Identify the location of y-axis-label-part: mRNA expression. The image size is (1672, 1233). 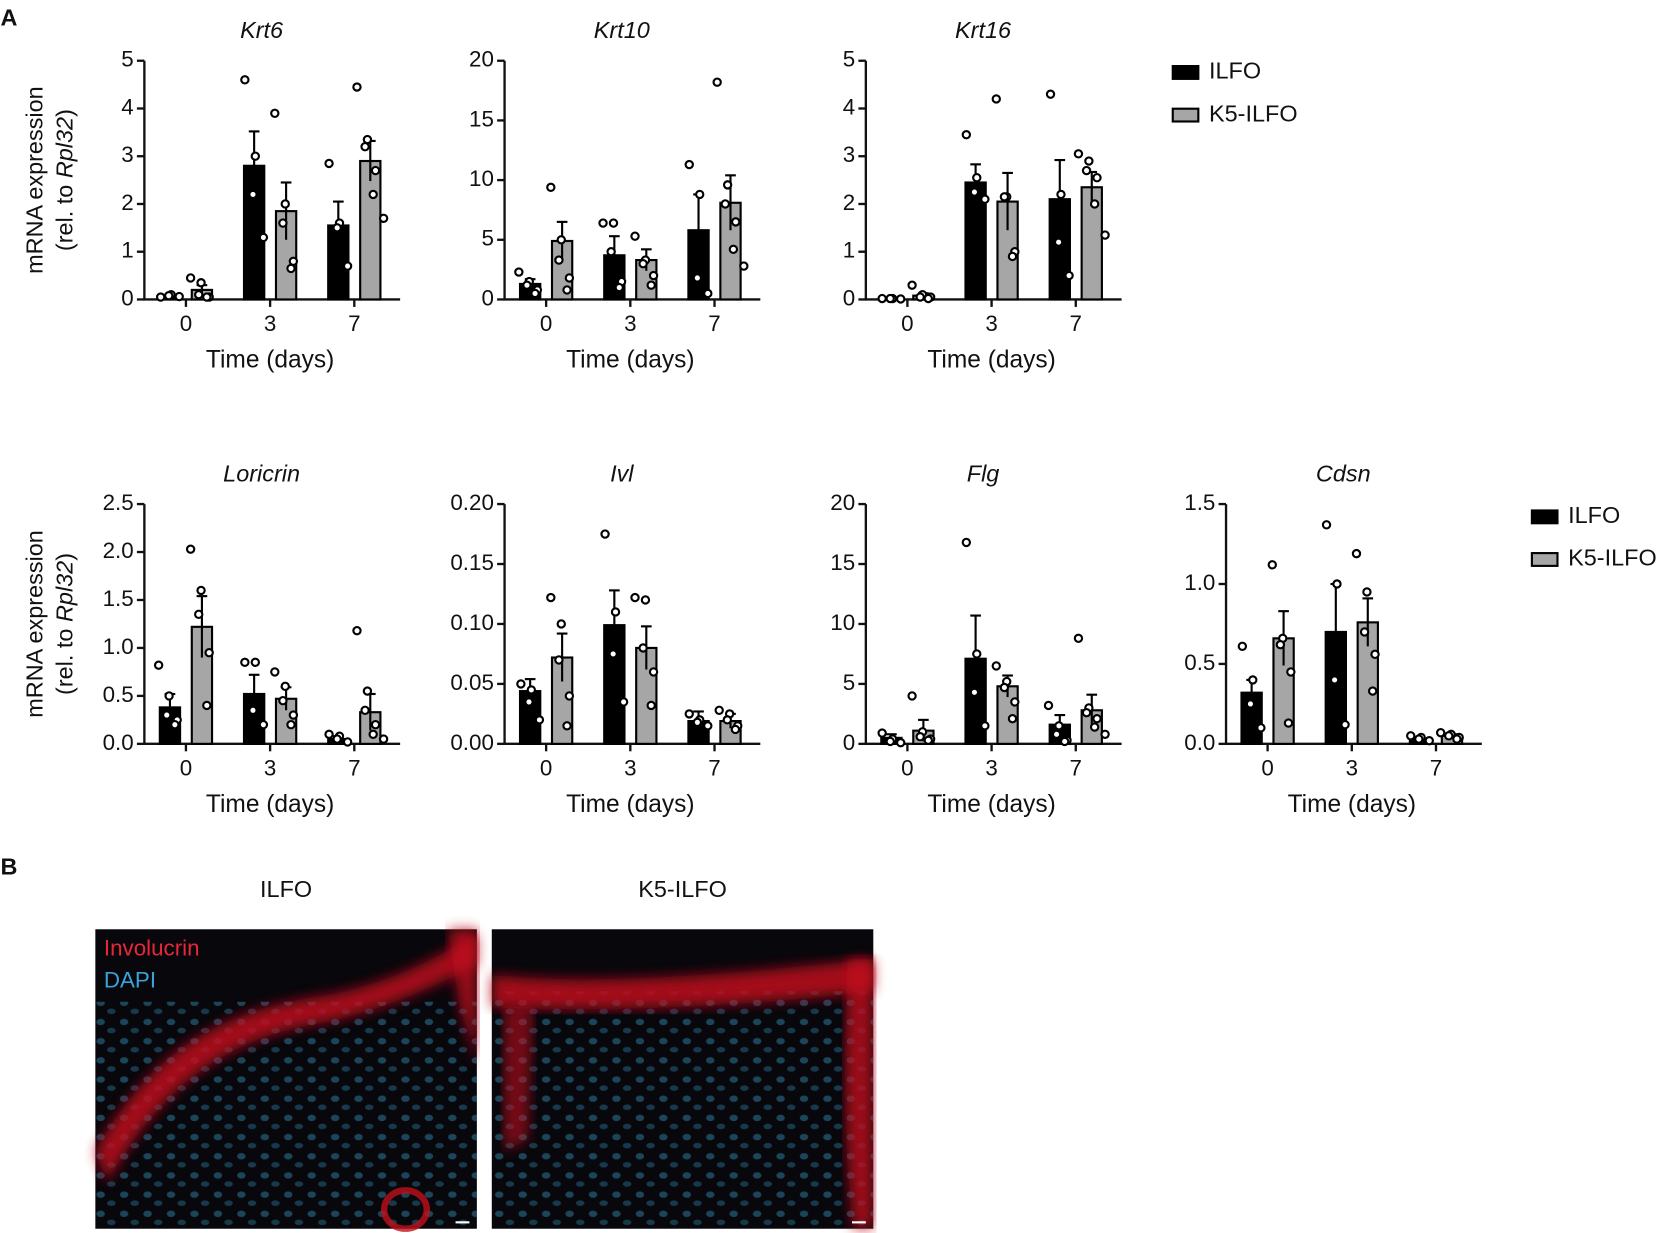
(35, 624).